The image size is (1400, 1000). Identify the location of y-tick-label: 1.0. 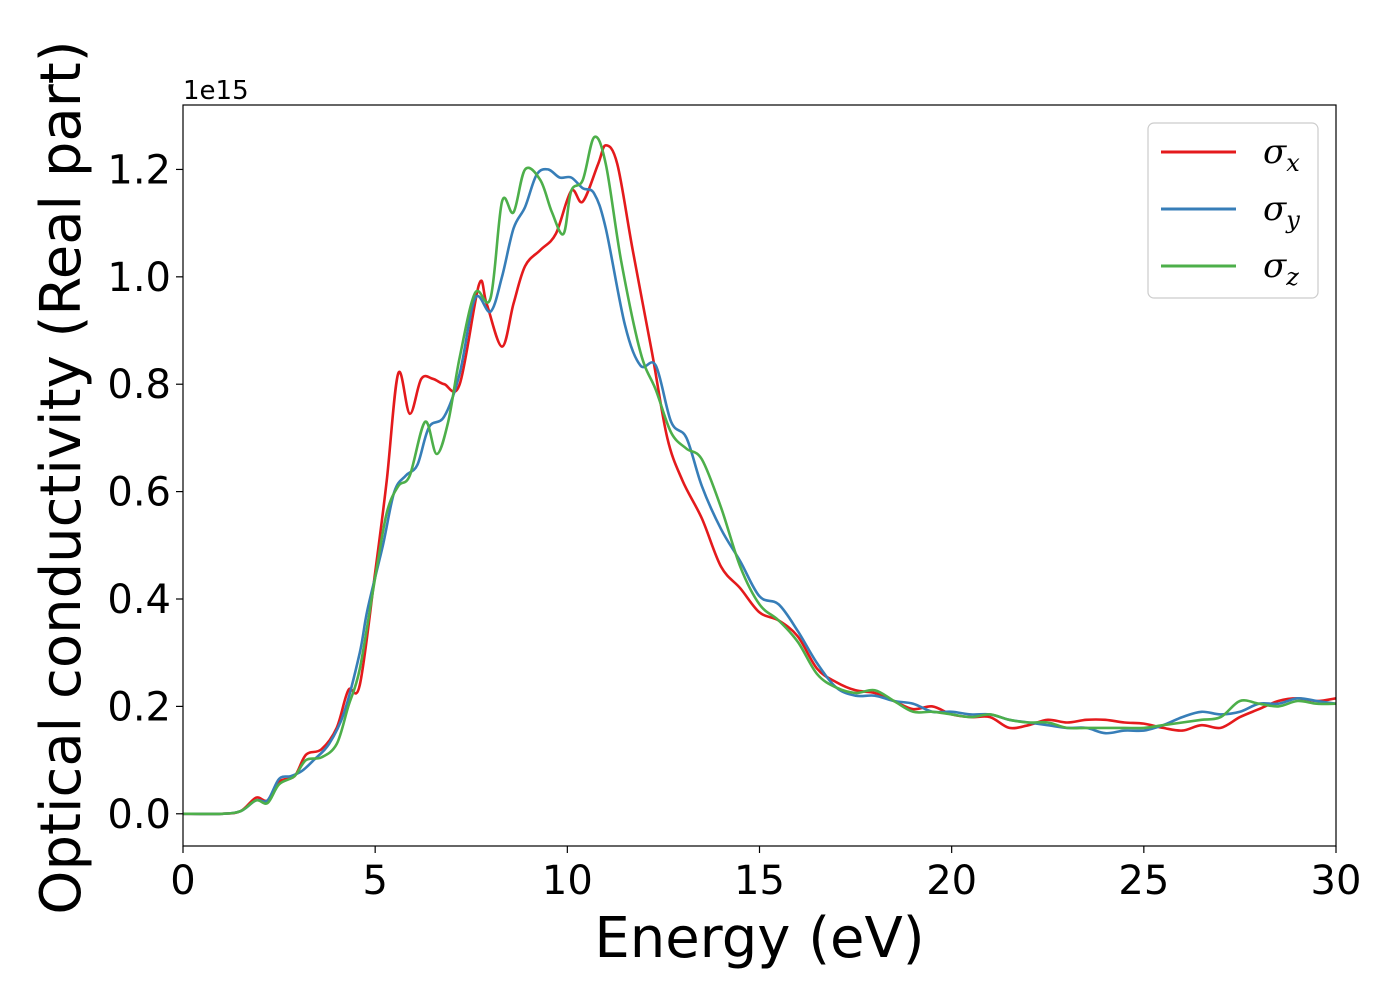
(139, 278).